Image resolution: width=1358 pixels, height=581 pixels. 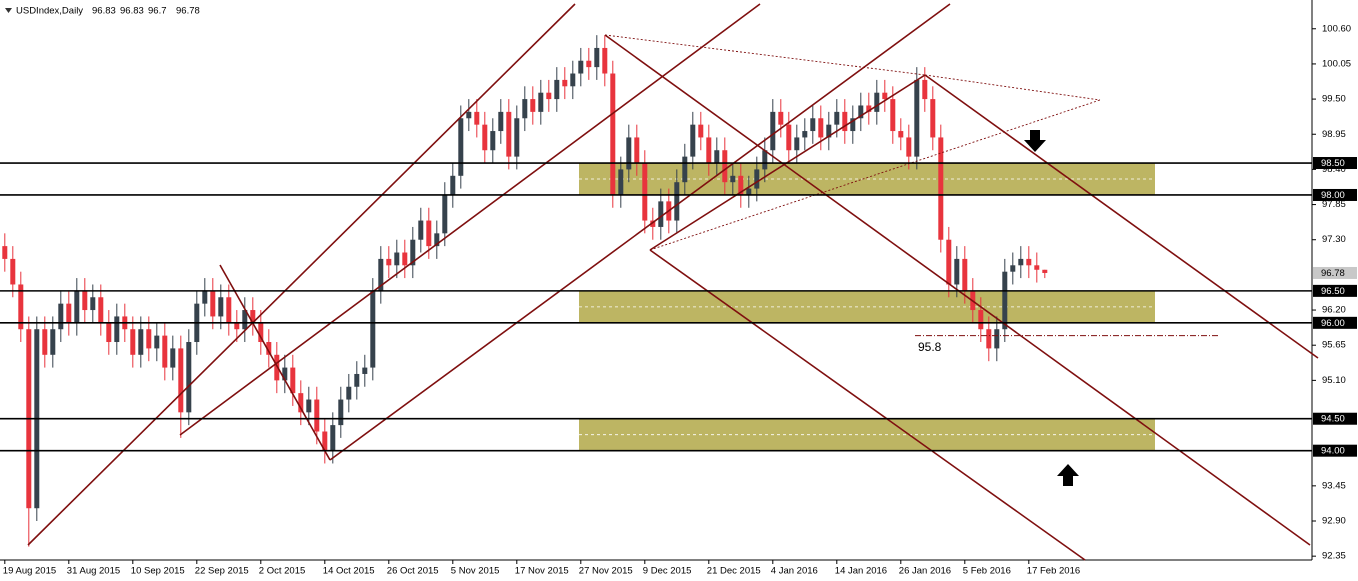 What do you see at coordinates (1334, 310) in the screenshot?
I see `y-tick-label: 96.20` at bounding box center [1334, 310].